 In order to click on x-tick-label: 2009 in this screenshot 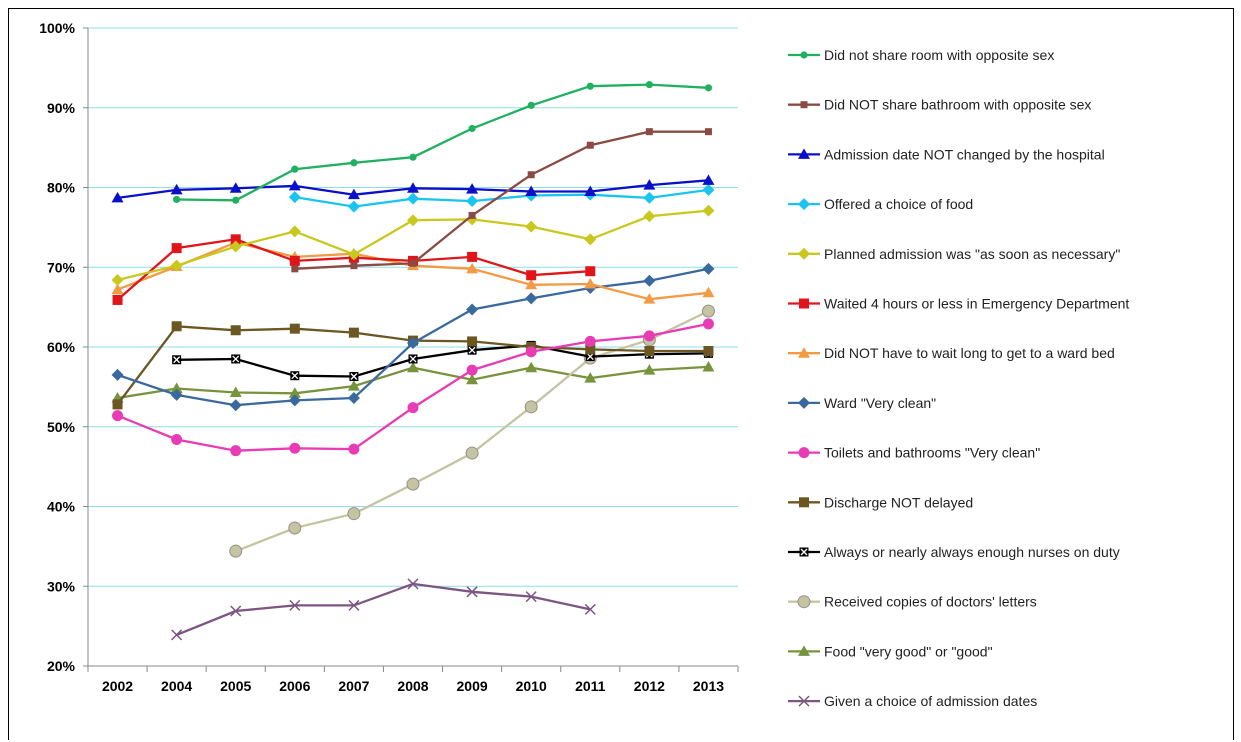, I will do `click(472, 686)`.